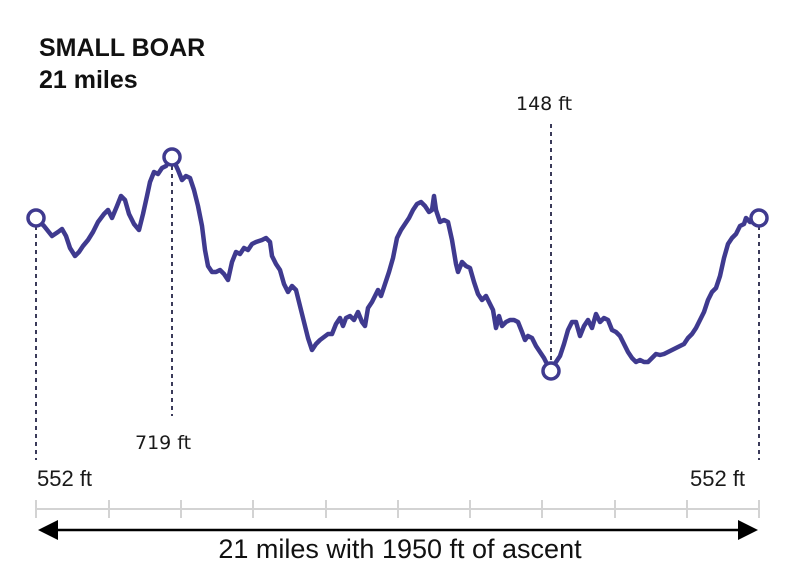  What do you see at coordinates (163, 443) in the screenshot?
I see `max-elevation-label: 719 ft` at bounding box center [163, 443].